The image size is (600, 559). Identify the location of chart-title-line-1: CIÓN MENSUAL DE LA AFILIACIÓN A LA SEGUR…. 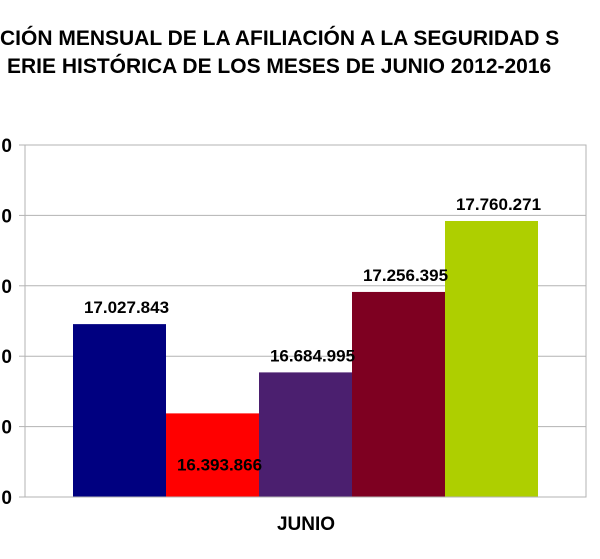
(279, 38).